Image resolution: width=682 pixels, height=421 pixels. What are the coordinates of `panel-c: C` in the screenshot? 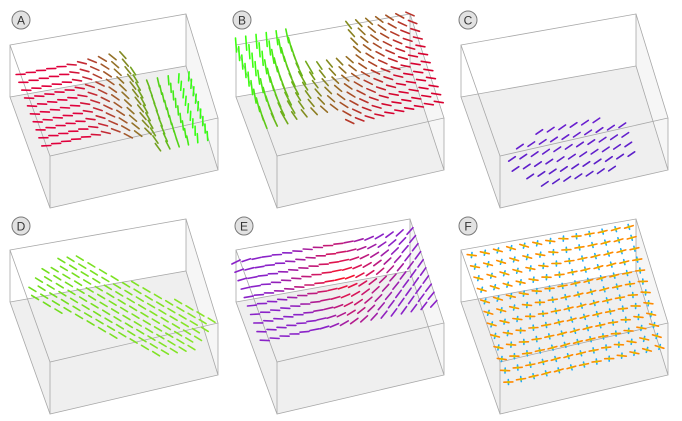 It's located at (563, 109).